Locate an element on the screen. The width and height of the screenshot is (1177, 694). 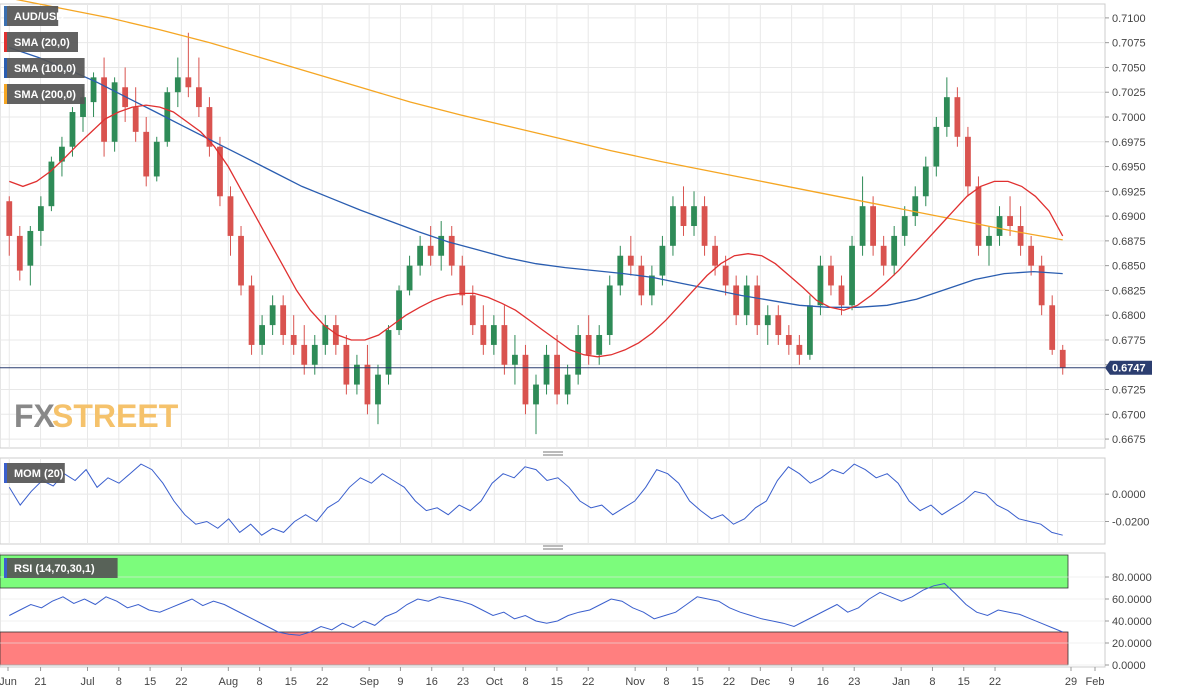
momentum-legend: MOM (20) is located at coordinates (34, 473).